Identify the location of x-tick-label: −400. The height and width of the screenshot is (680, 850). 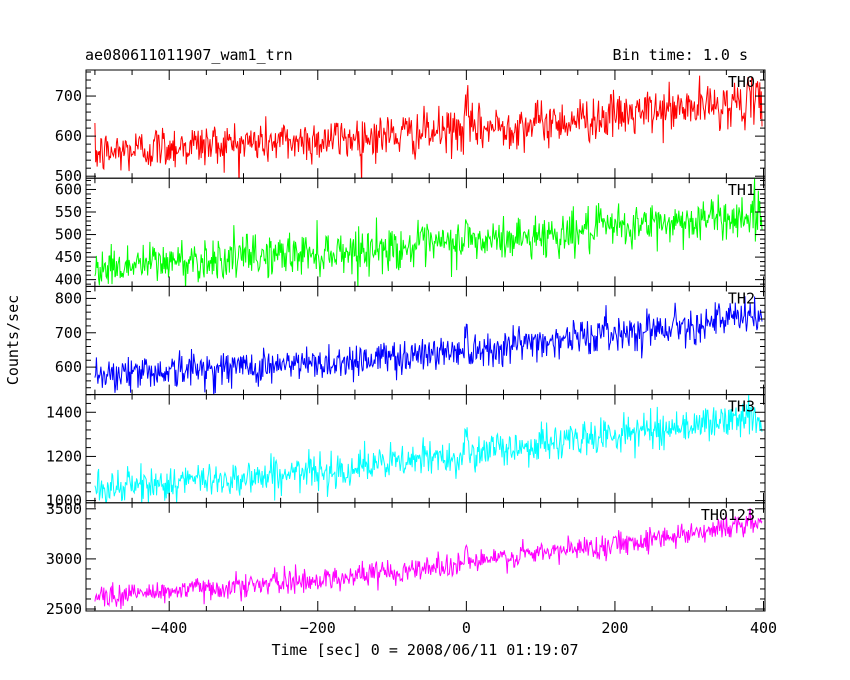
(169, 628).